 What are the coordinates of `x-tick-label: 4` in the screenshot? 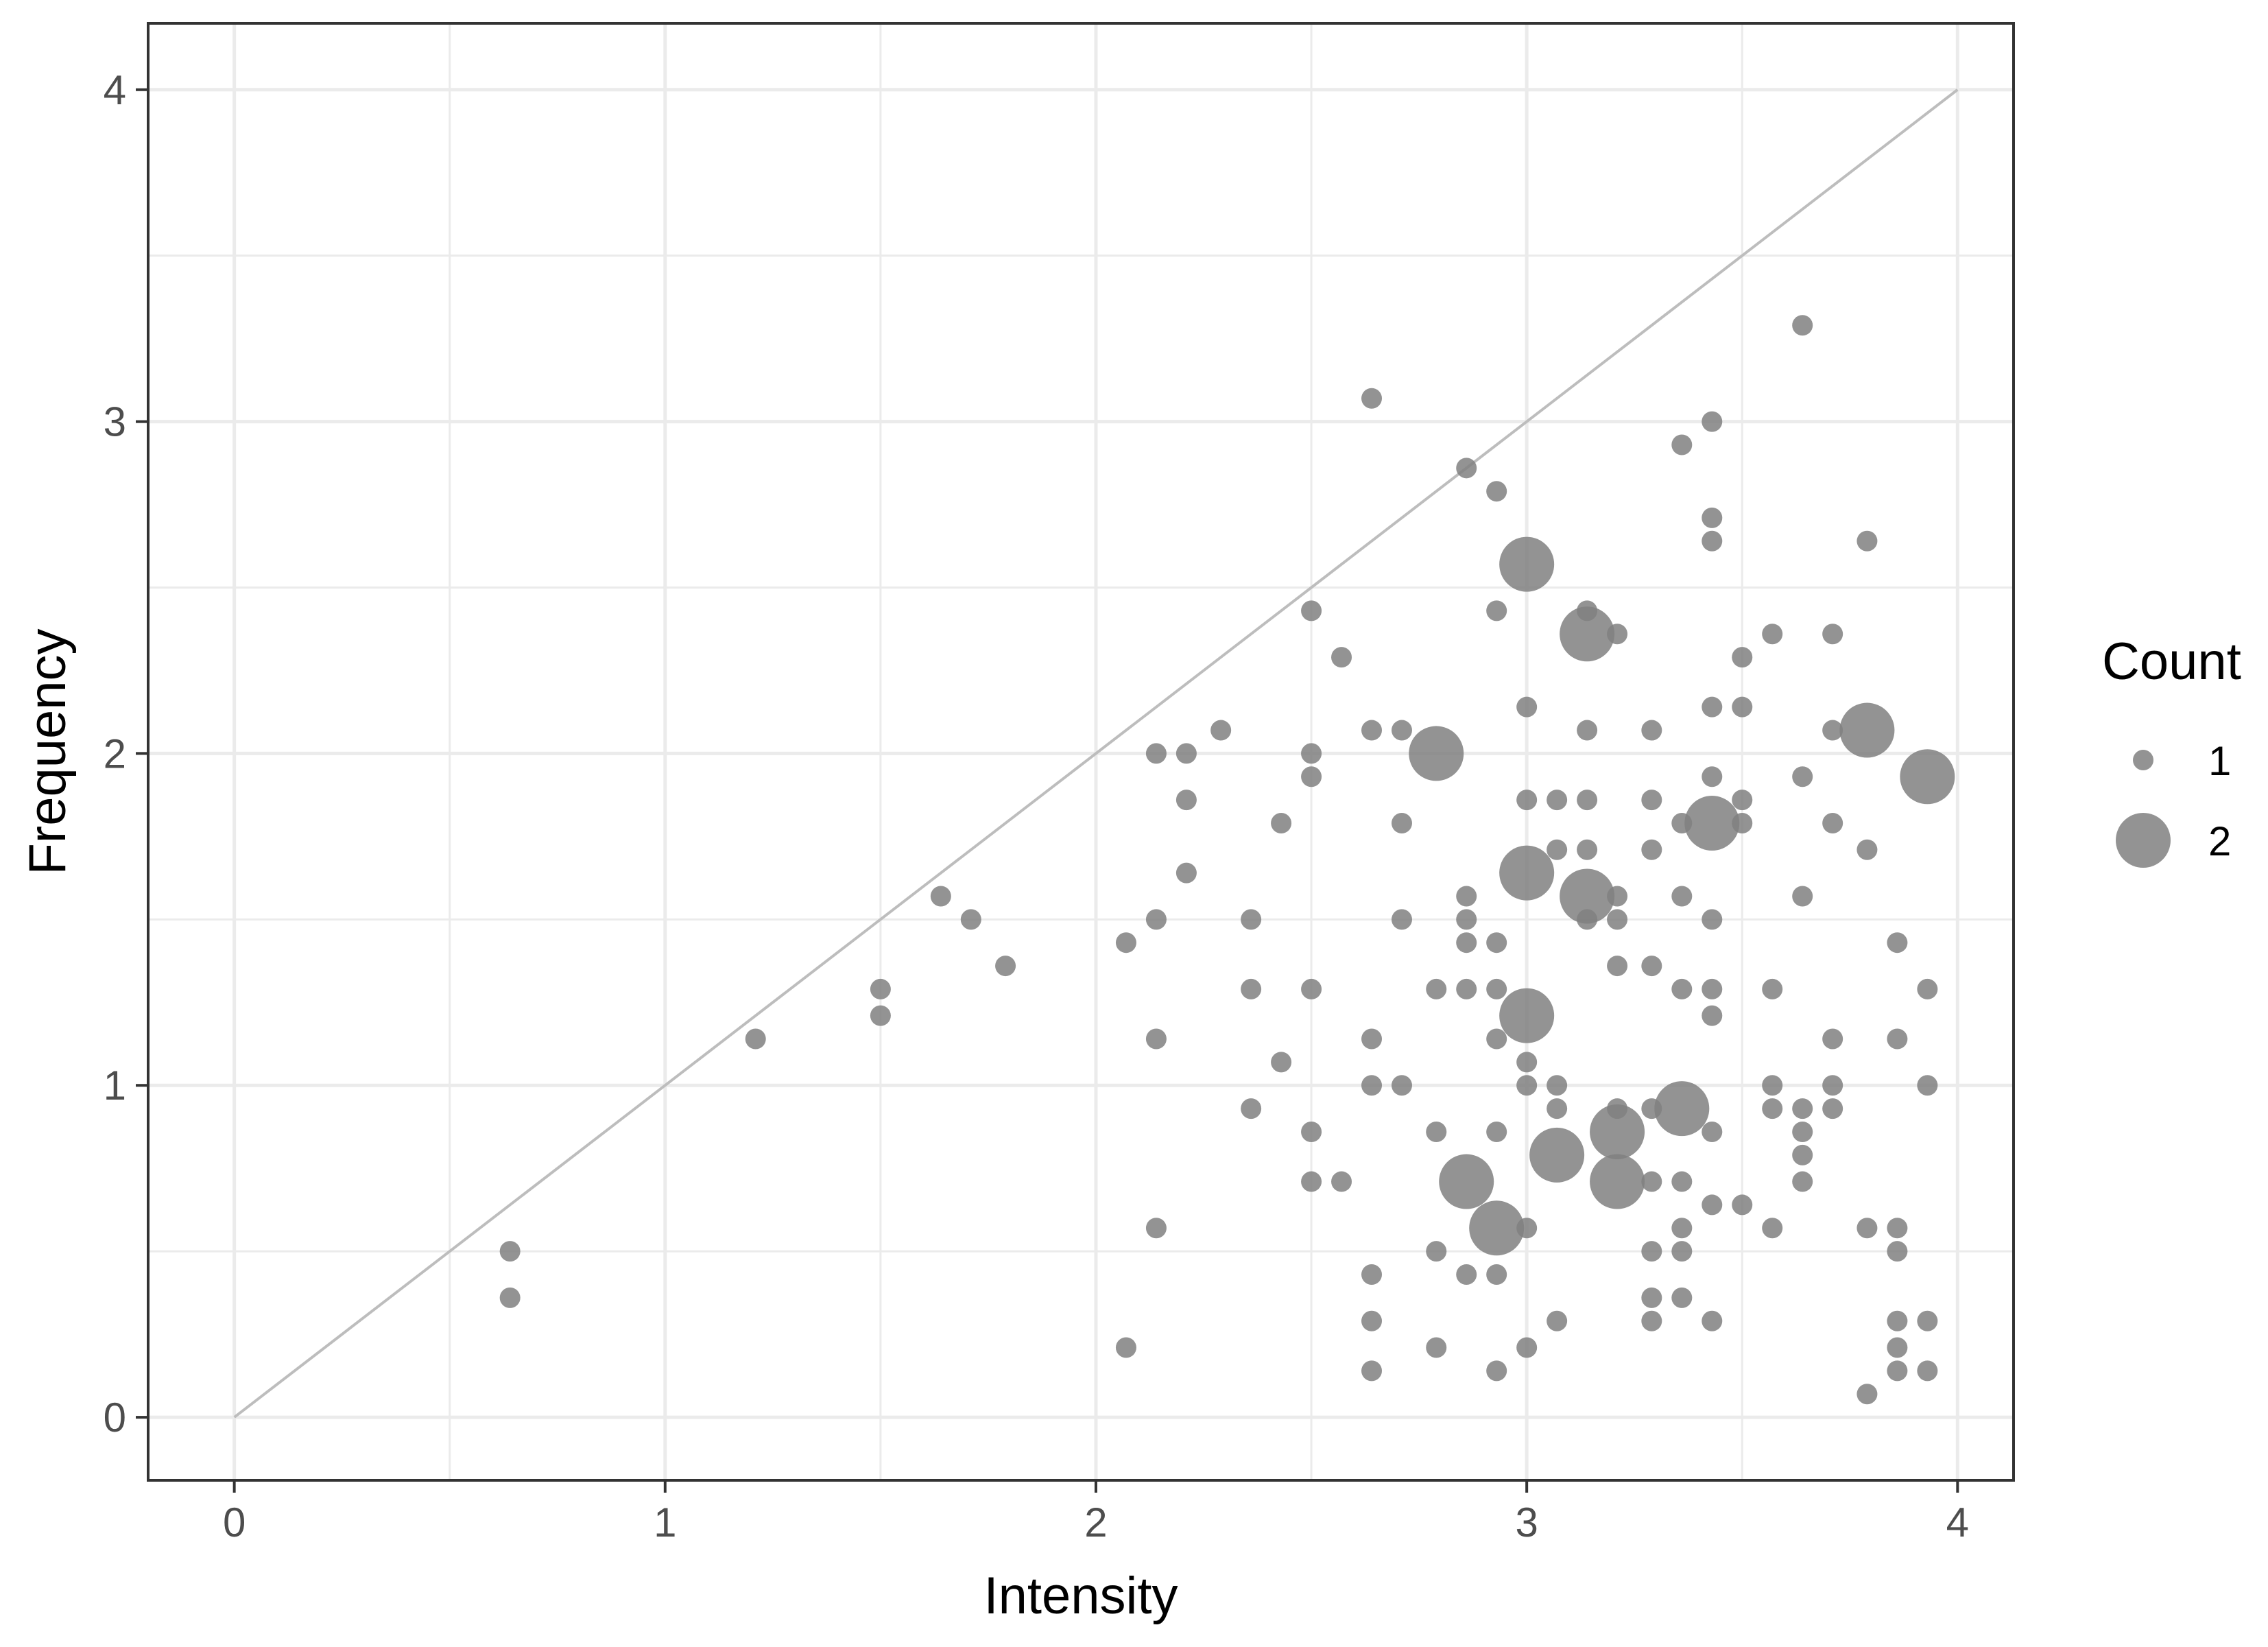 It's located at (1958, 1522).